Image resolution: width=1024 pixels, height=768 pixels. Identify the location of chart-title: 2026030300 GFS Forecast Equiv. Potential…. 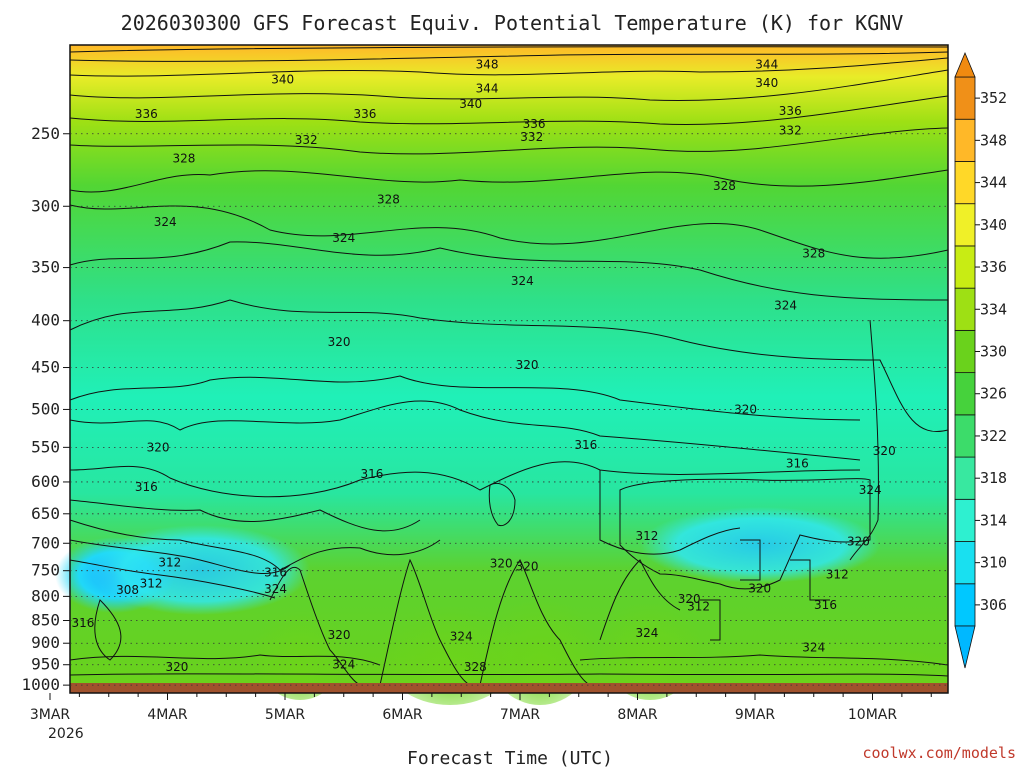
(512, 23).